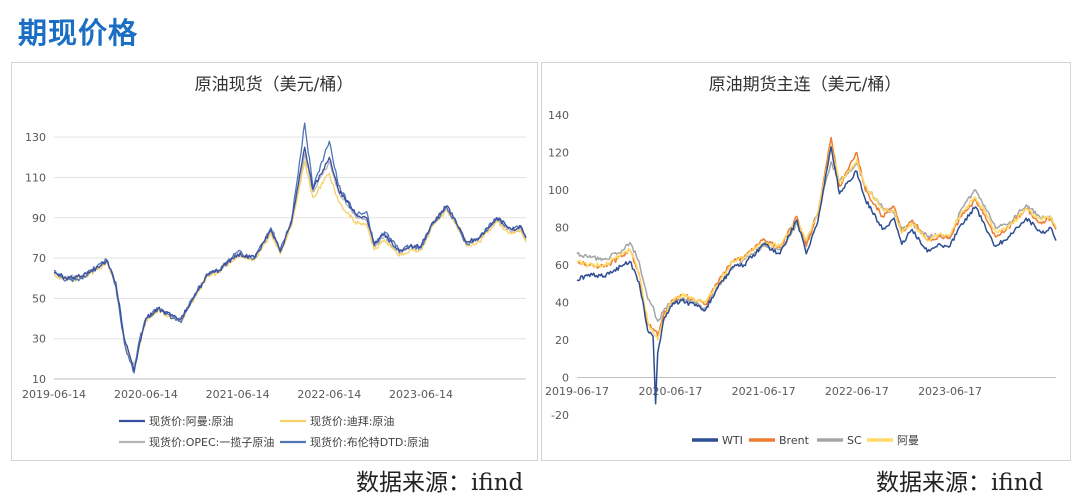 The width and height of the screenshot is (1080, 503). What do you see at coordinates (440, 483) in the screenshot?
I see `source-note-left: 数据来源：ifind` at bounding box center [440, 483].